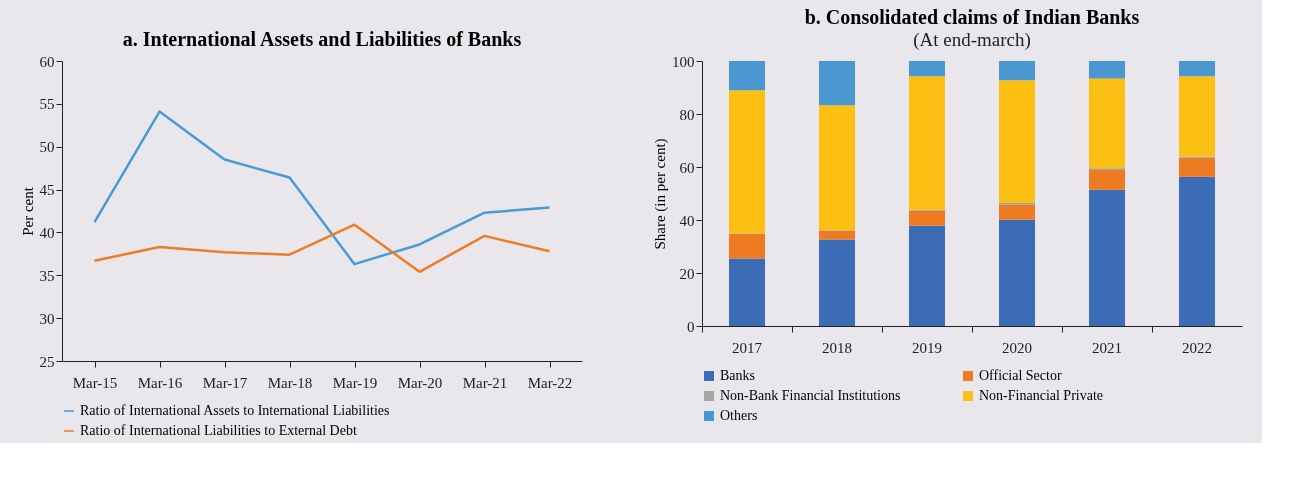  I want to click on x-tick-label: Mar-21, so click(485, 382).